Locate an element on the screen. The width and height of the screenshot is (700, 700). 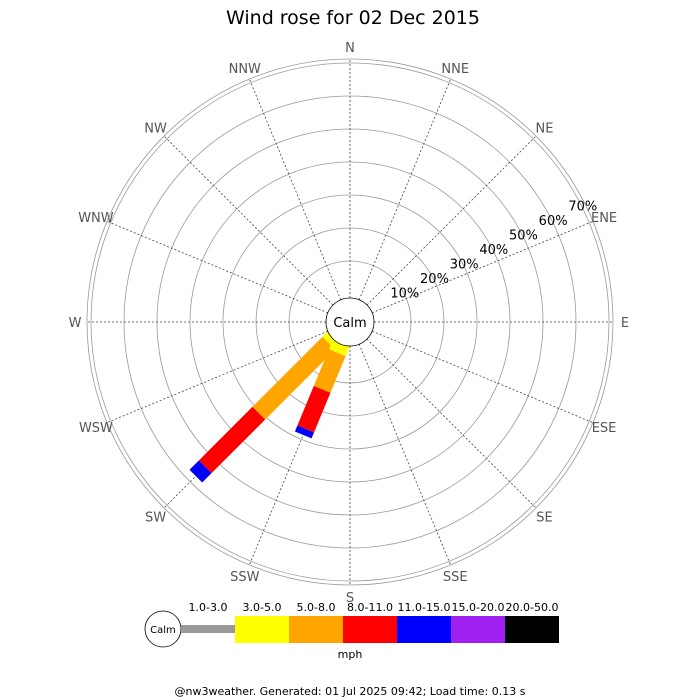
direction-label-n: N is located at coordinates (350, 48).